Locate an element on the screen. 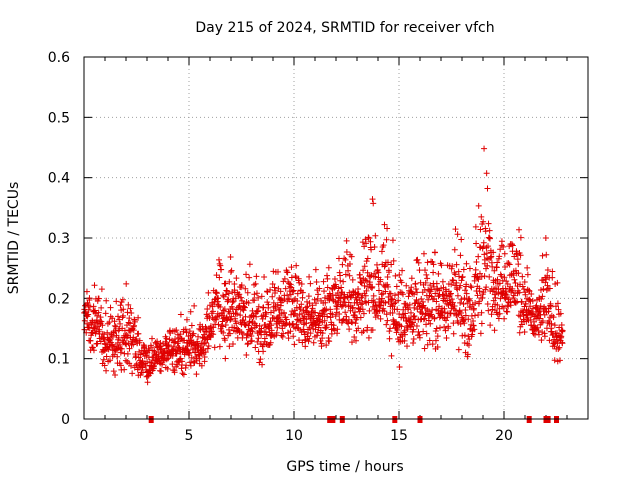  y-tick-label: 0 is located at coordinates (65, 420).